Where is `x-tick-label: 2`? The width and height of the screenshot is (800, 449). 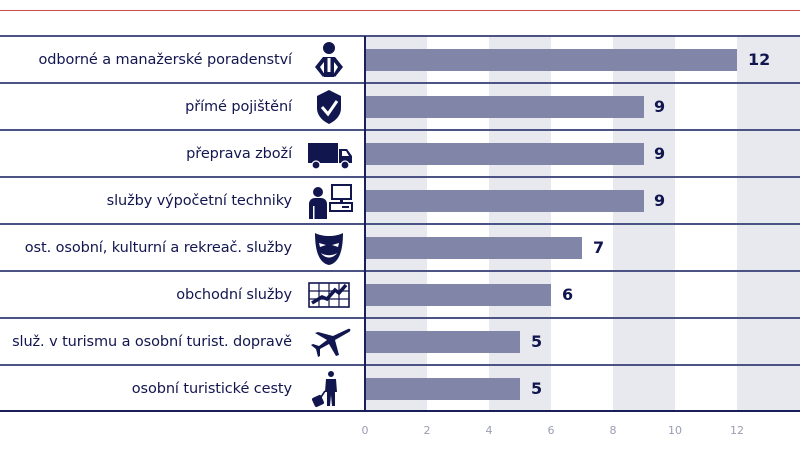
x-tick-label: 2 is located at coordinates (427, 430).